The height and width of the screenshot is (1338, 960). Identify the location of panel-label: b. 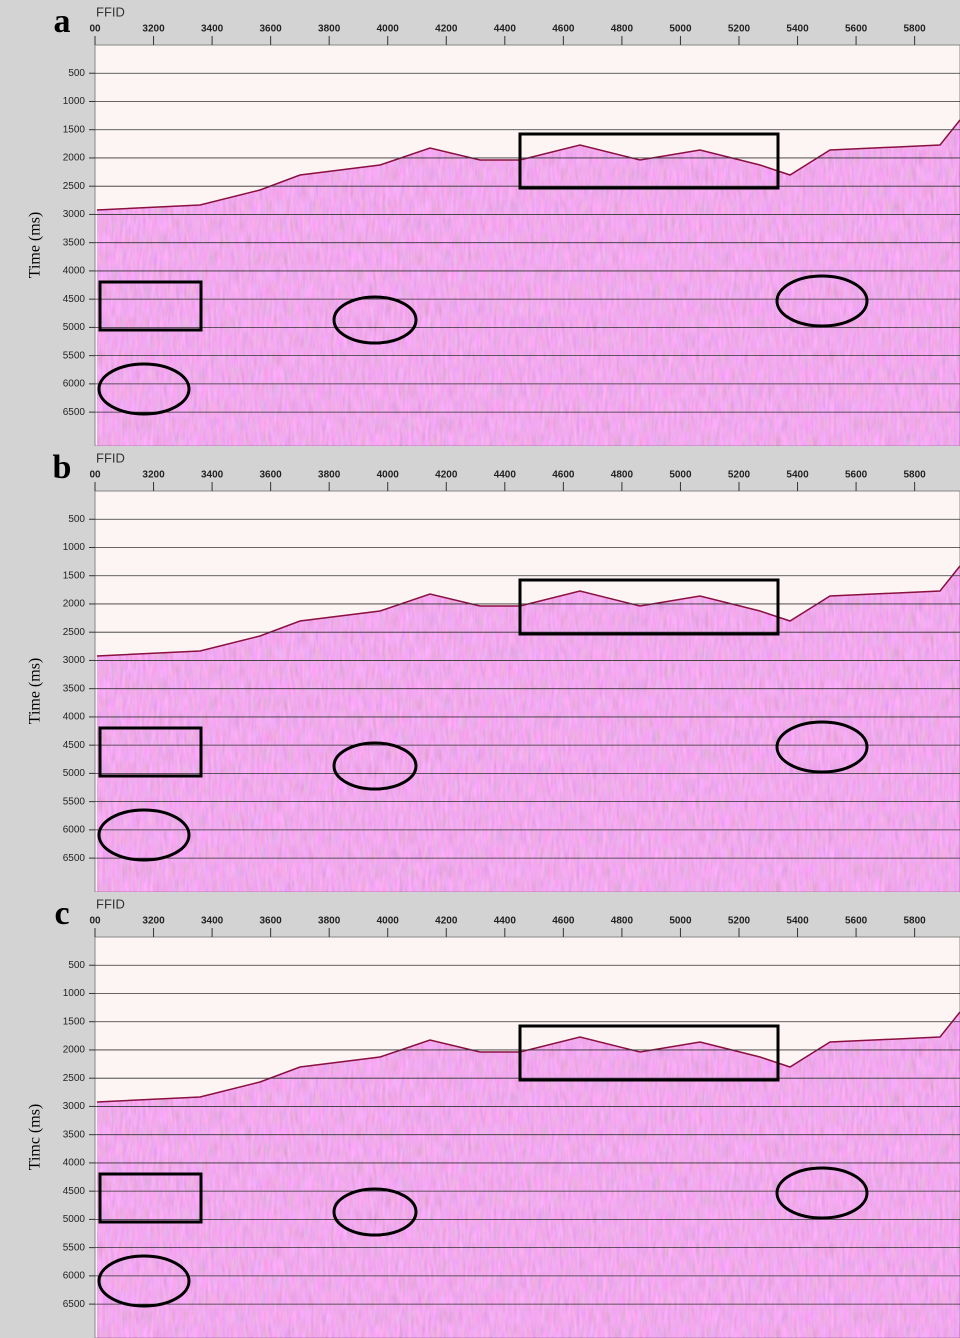
(62, 467).